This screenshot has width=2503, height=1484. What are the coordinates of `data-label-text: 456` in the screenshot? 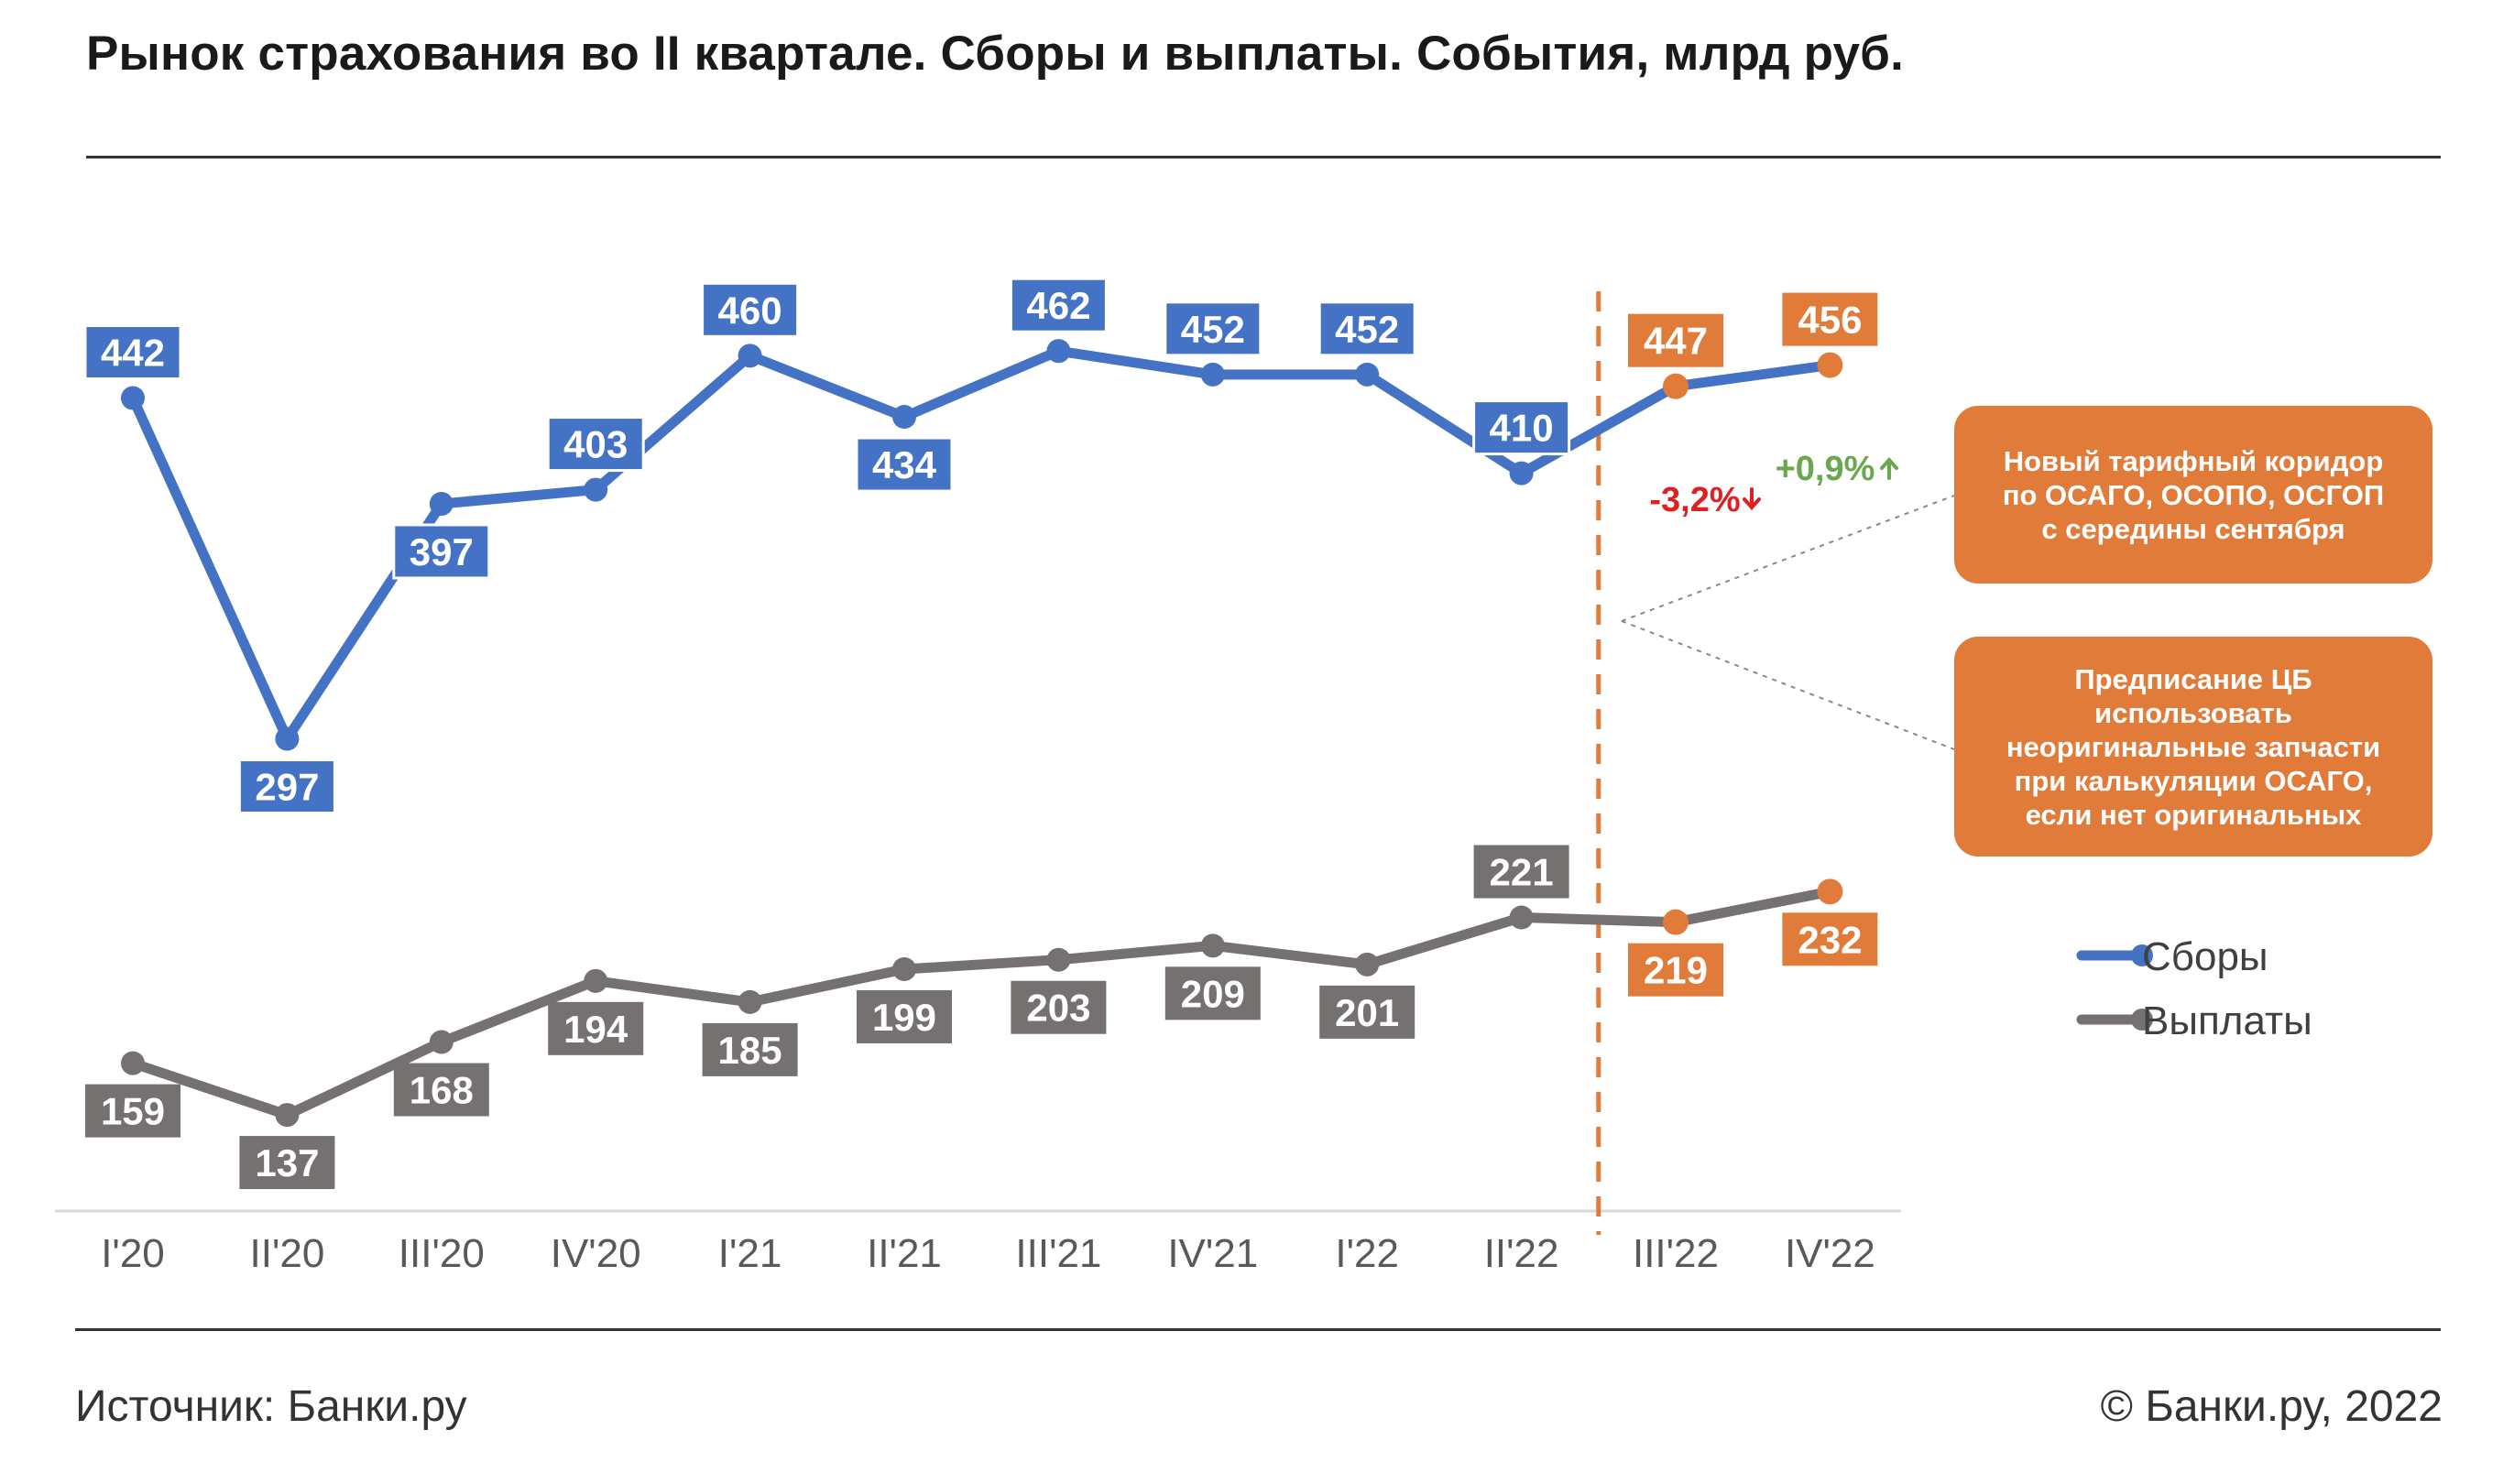 It's located at (1830, 320).